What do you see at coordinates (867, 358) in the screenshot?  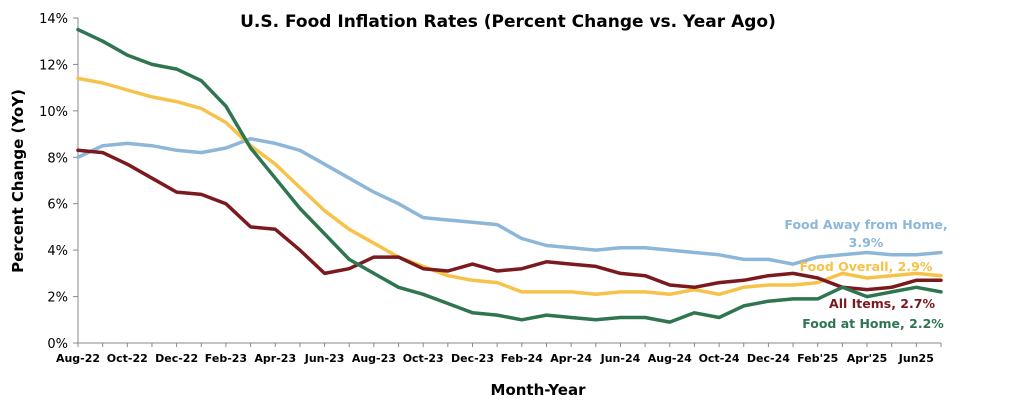 I see `x-tick-label: Apr'25` at bounding box center [867, 358].